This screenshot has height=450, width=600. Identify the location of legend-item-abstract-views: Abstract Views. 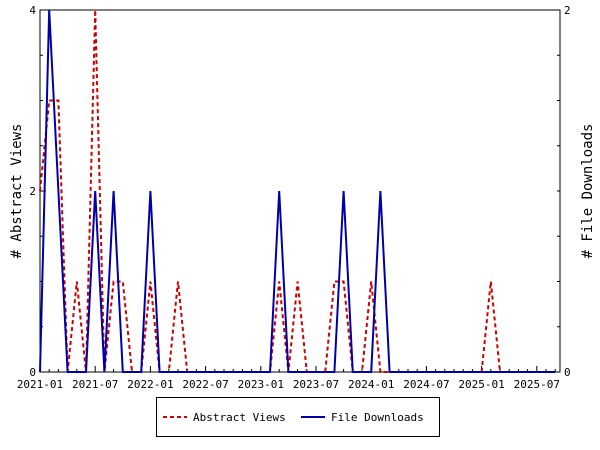
(224, 417).